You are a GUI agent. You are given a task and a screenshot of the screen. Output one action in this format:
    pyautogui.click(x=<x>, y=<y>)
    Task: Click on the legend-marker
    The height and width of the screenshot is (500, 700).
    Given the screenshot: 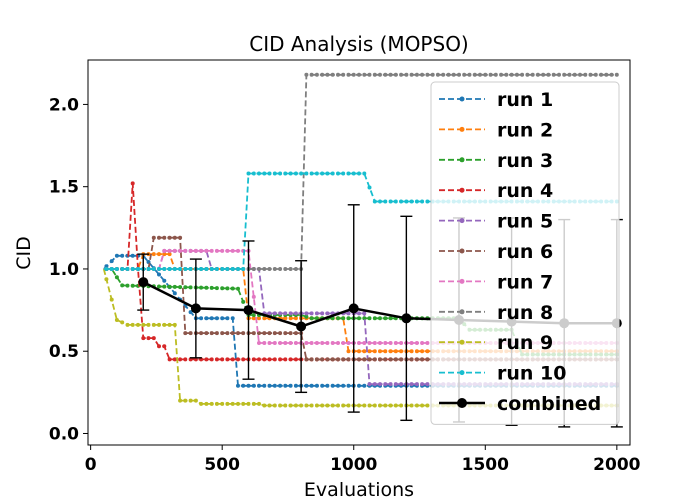 What is the action you would take?
    pyautogui.click(x=462, y=251)
    